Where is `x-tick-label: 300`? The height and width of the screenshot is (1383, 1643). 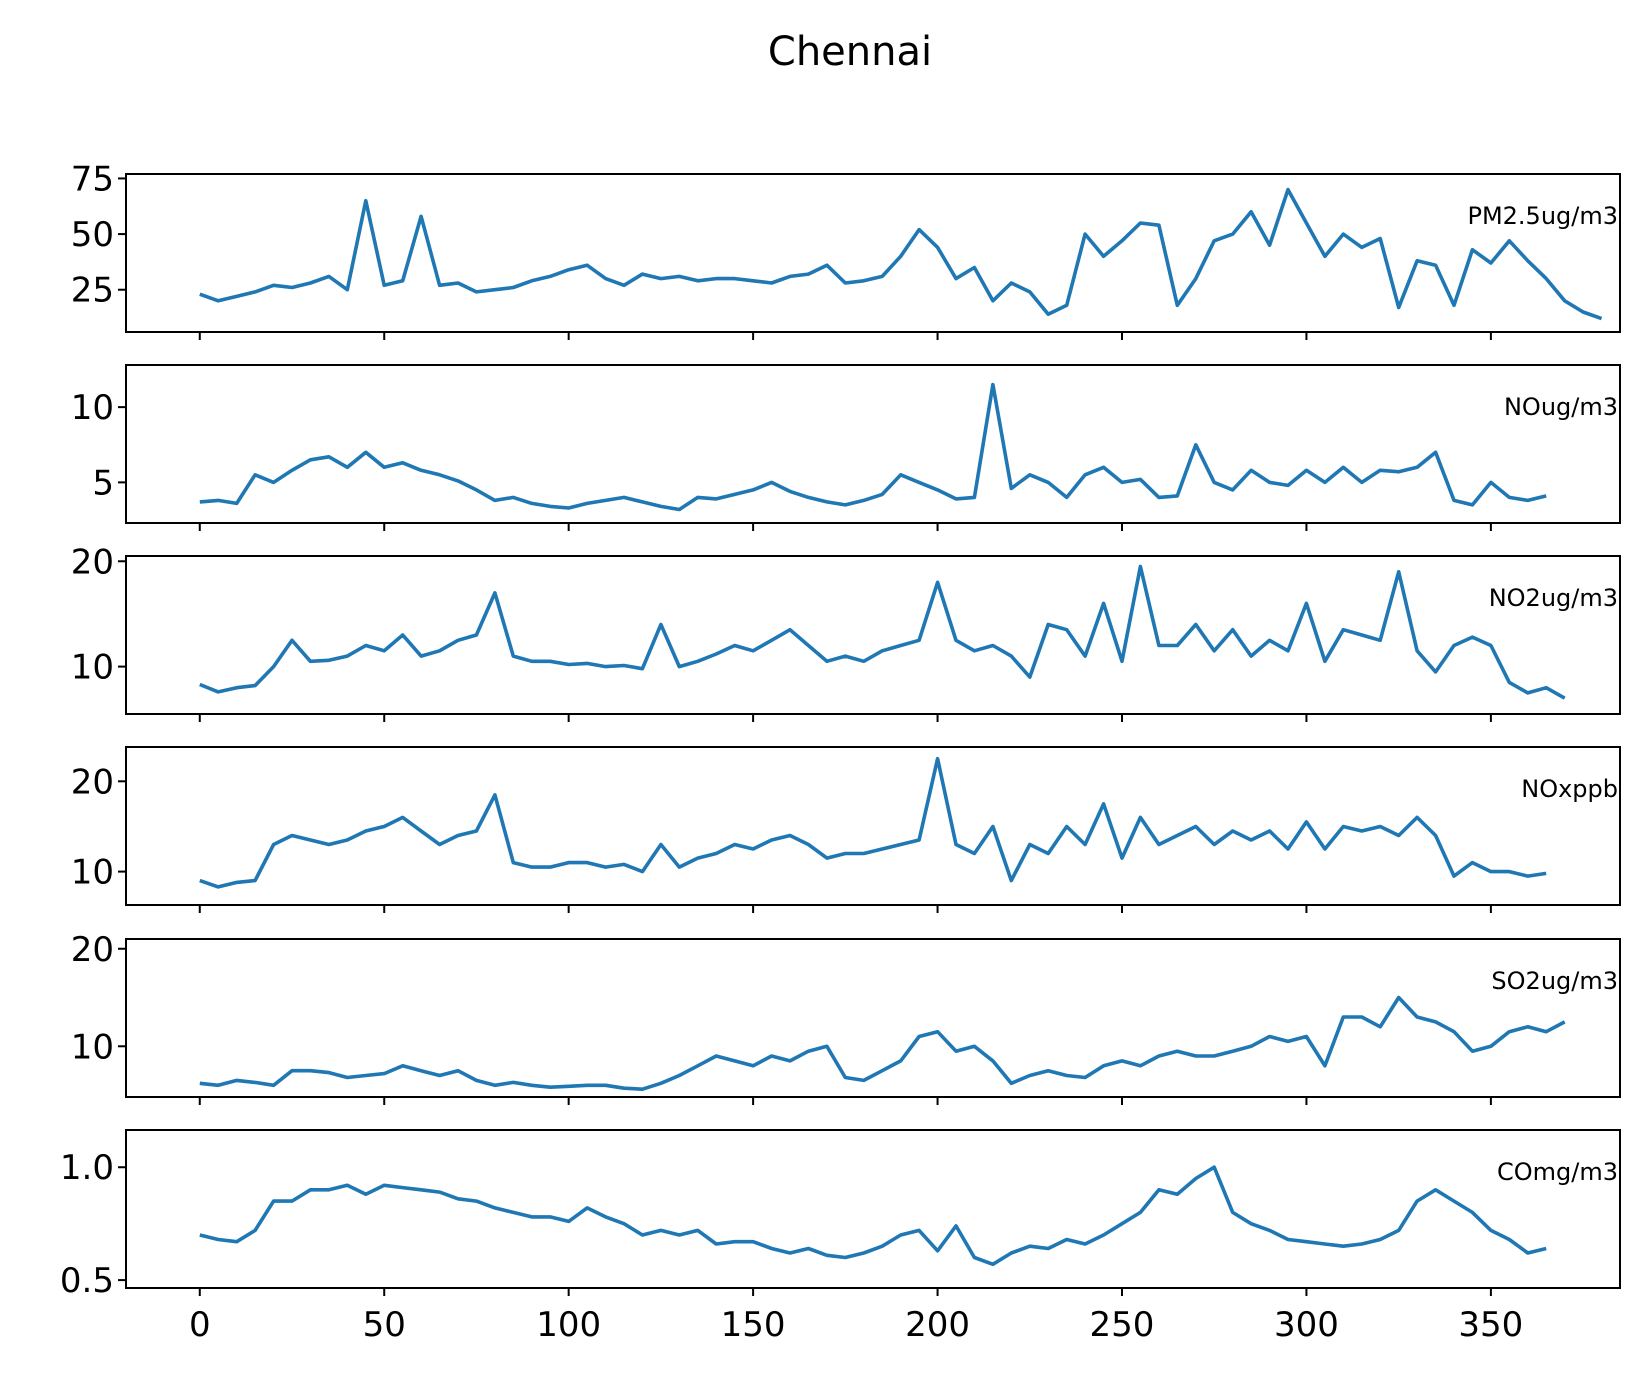 x-tick-label: 300 is located at coordinates (1306, 1325).